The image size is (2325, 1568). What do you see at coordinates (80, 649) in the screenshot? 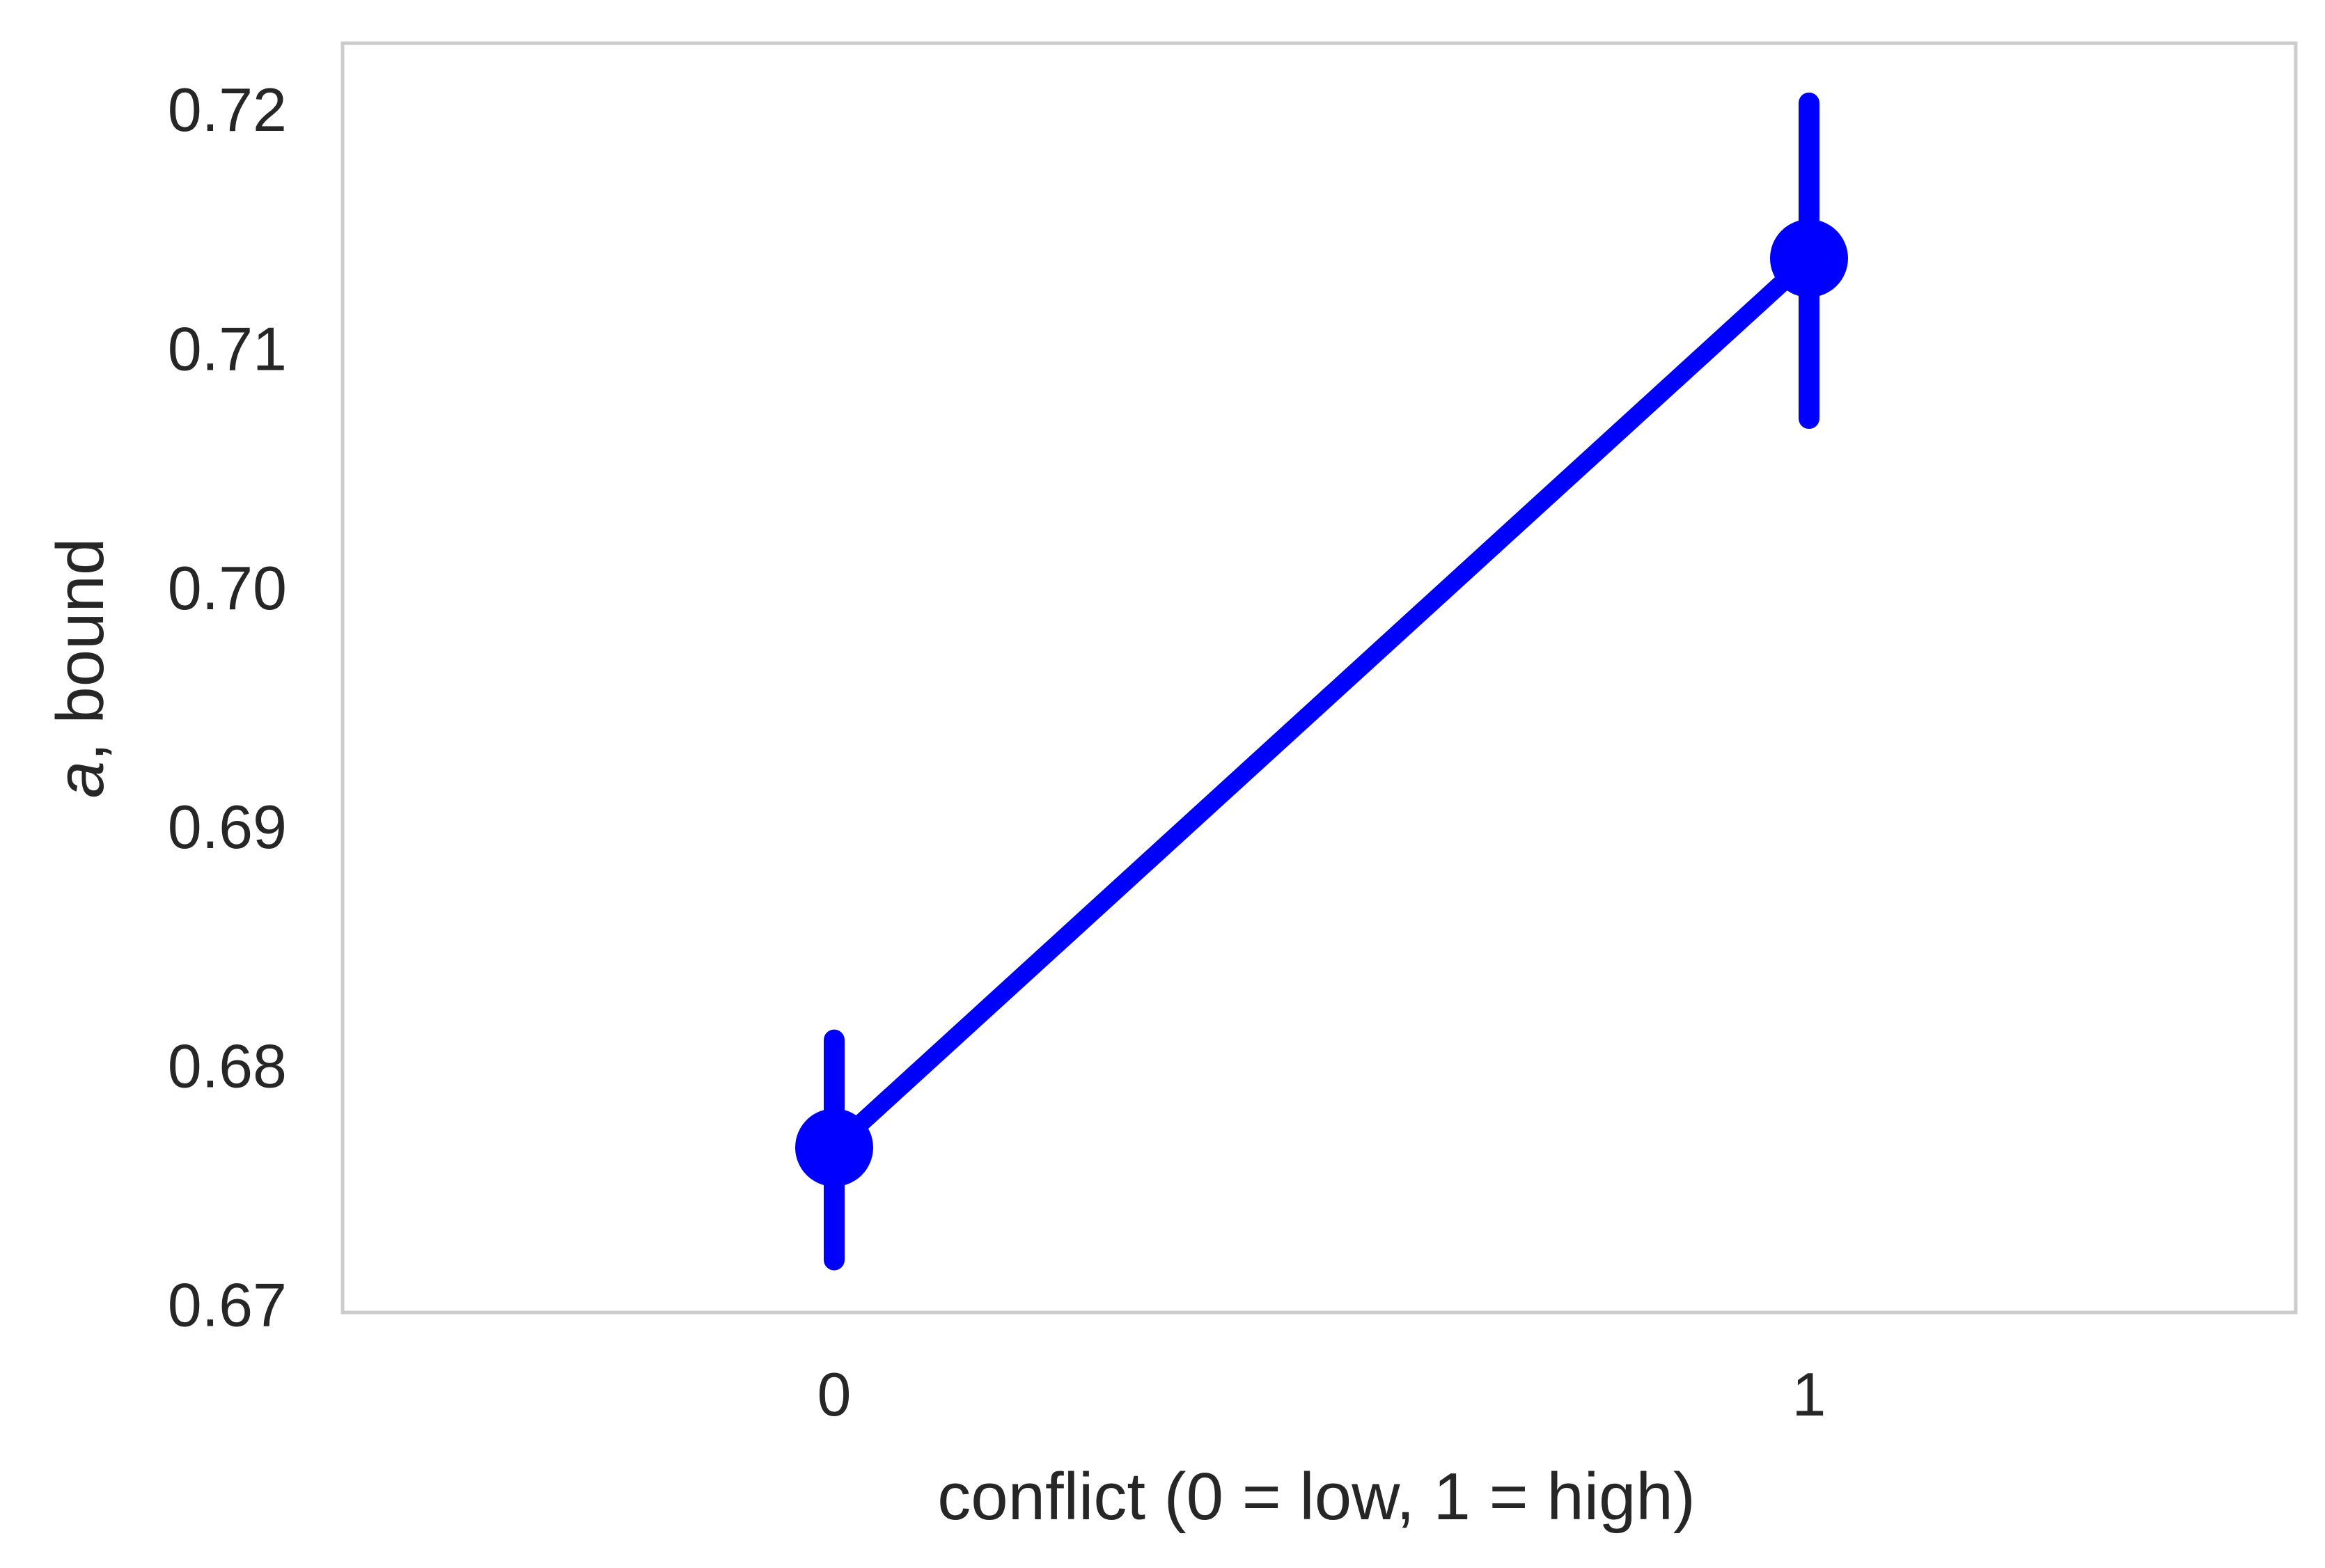
I see `y-axis-label-rest: , bound` at bounding box center [80, 649].